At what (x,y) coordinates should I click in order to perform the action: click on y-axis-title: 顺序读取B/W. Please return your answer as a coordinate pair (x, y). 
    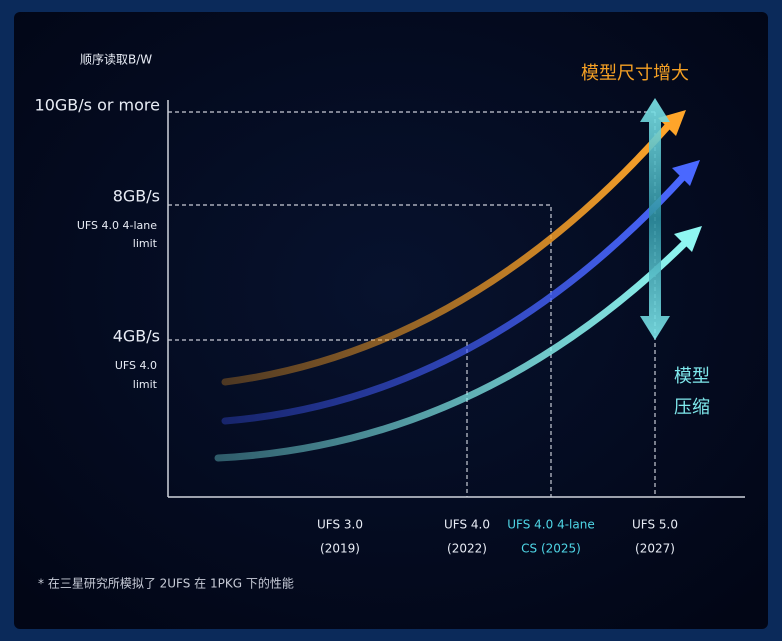
    Looking at the image, I should click on (116, 59).